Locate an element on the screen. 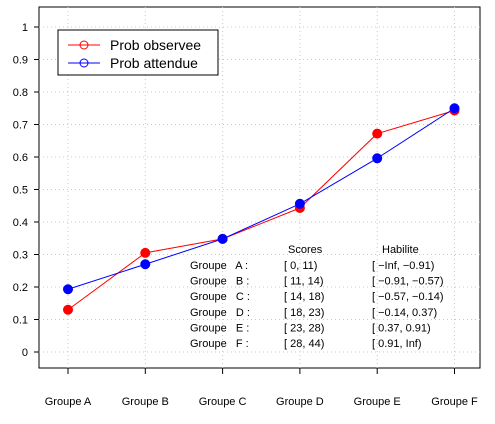  table-cell-scores: [ 11, 14) is located at coordinates (304, 282).